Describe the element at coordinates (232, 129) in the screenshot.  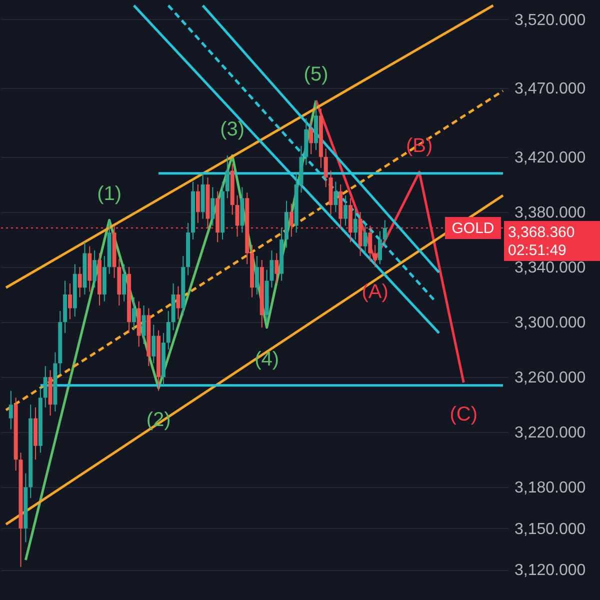
I see `annotation: (3)` at that location.